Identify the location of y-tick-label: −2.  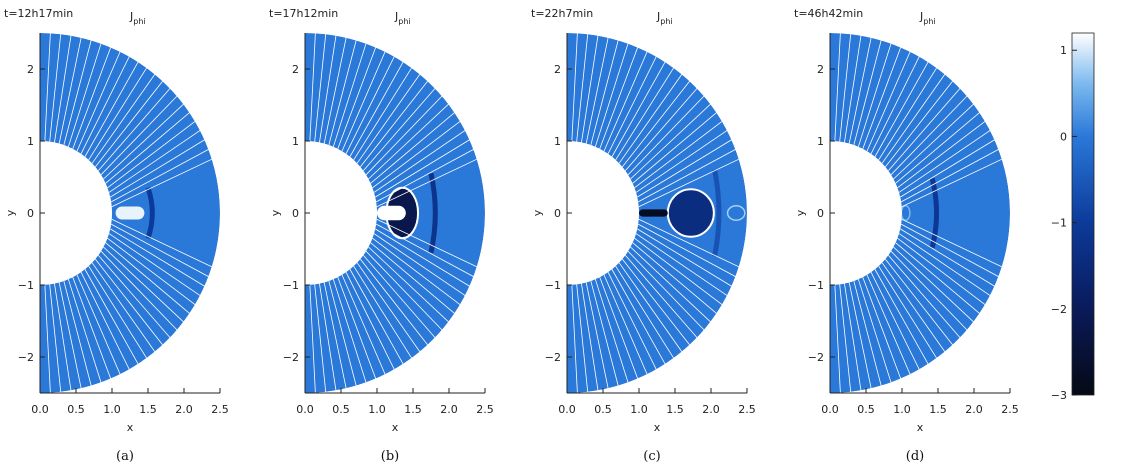
(291, 357).